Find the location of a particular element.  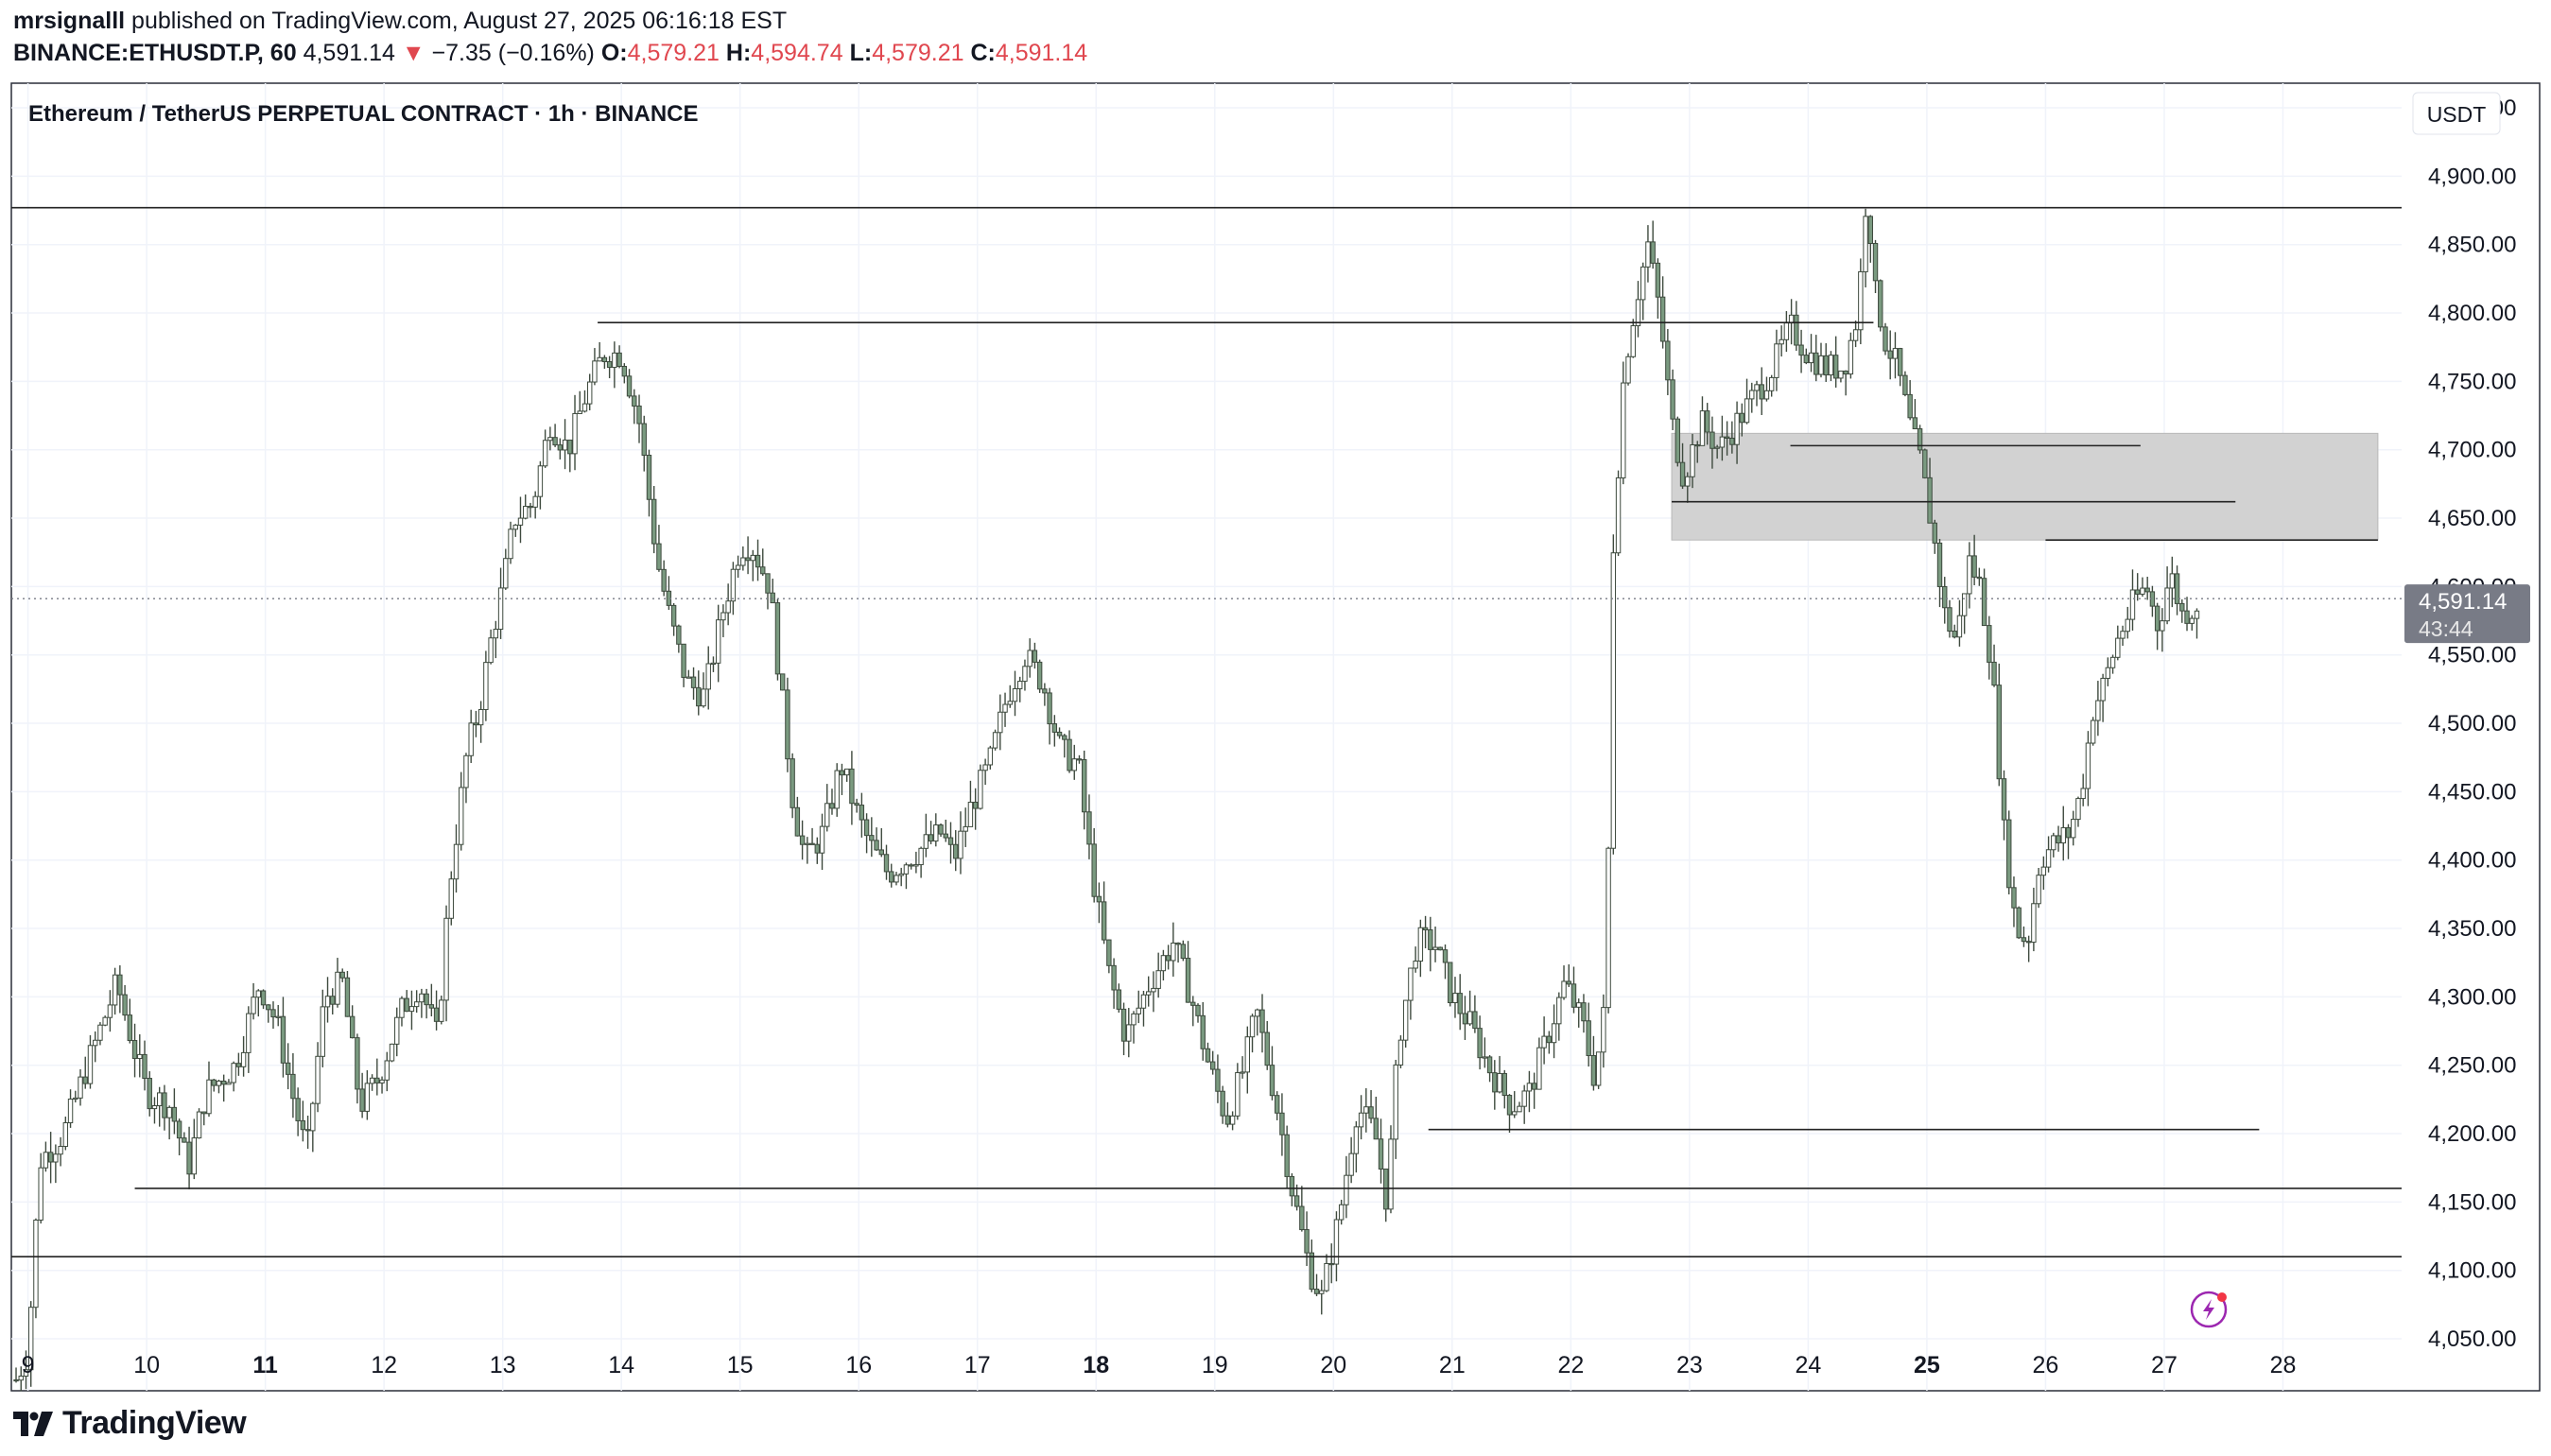

currency-button: USDT is located at coordinates (2456, 113).